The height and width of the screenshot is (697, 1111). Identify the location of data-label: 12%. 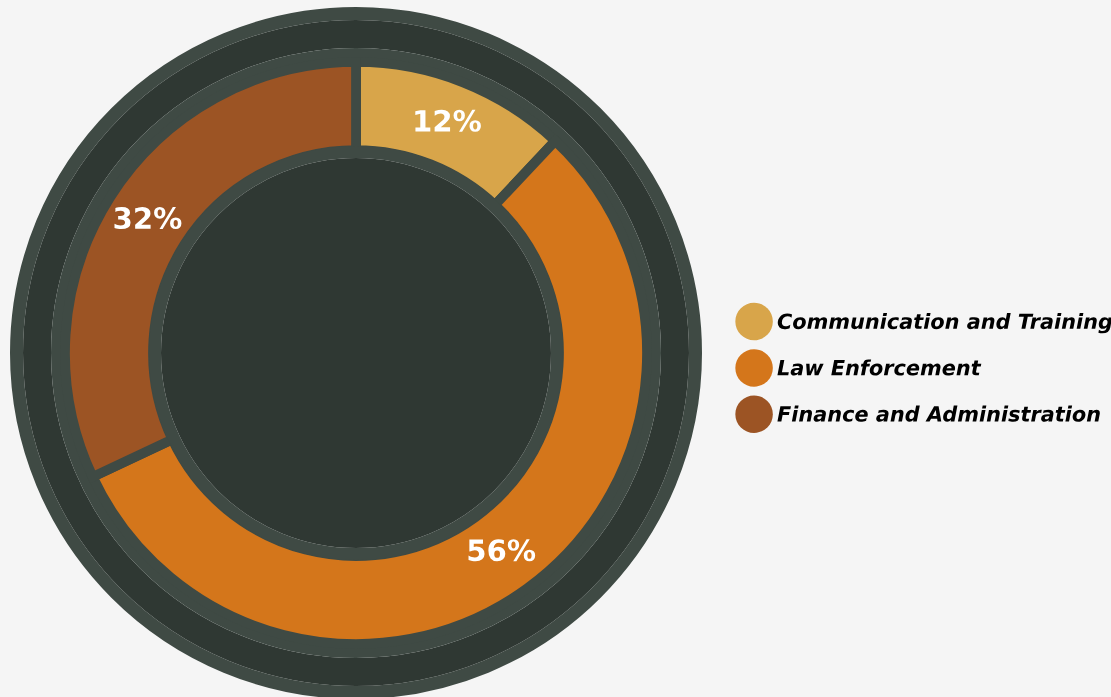
(448, 120).